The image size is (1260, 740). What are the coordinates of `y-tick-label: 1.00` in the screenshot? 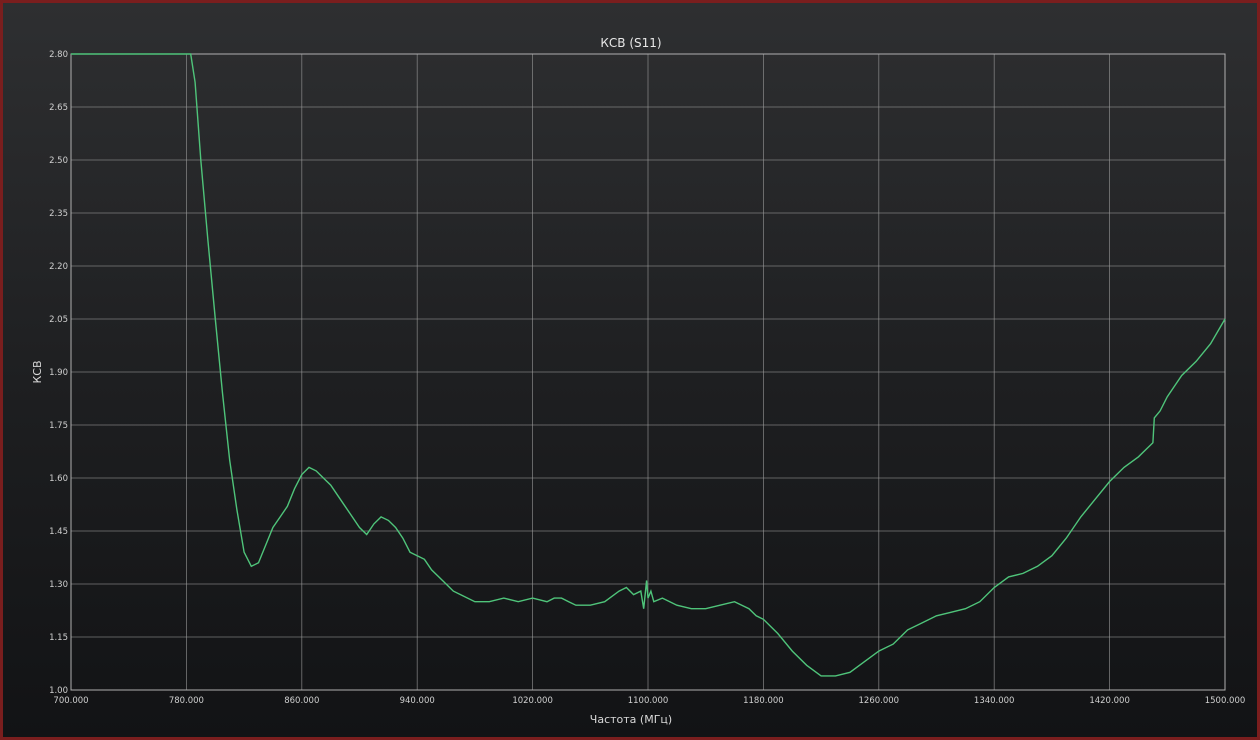 It's located at (58, 691).